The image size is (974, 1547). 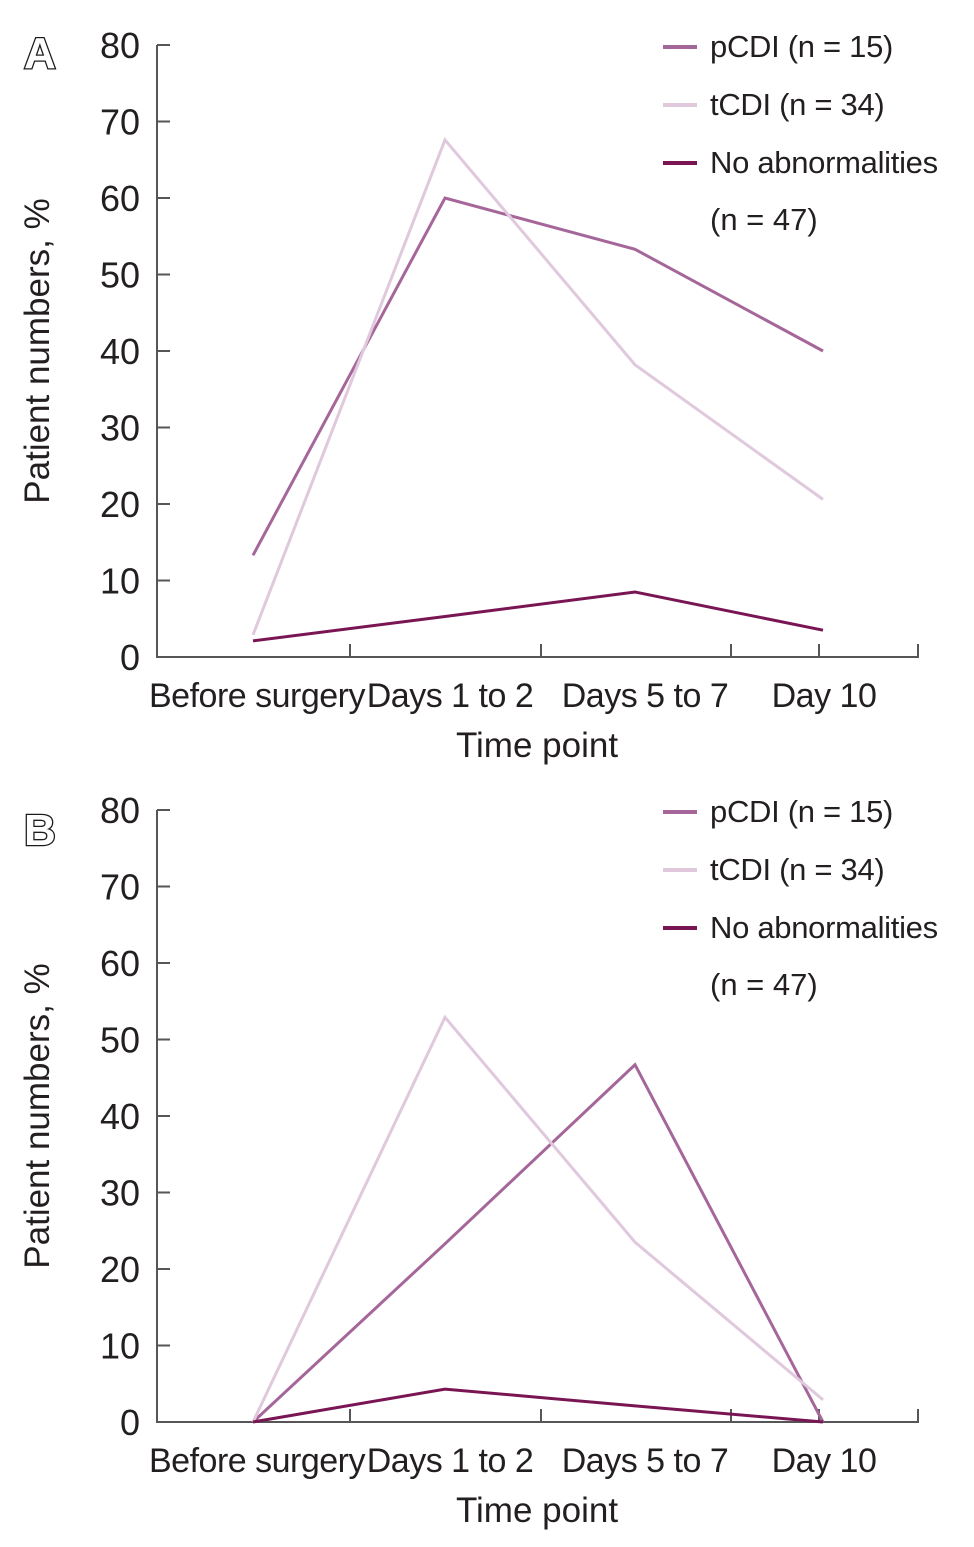 I want to click on panel-letter-b: B, so click(x=40, y=831).